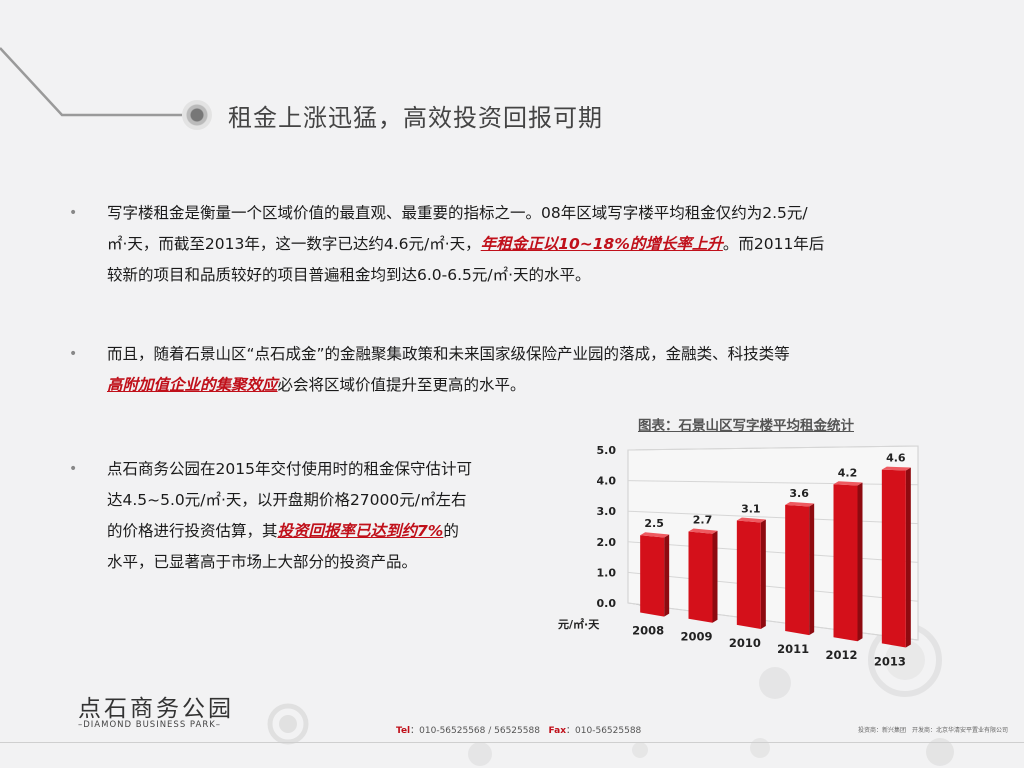 Image resolution: width=1024 pixels, height=768 pixels. Describe the element at coordinates (933, 730) in the screenshot. I see `footer-developer: 投资商：新兴集团 开发商：北京华清安平置业有限公司` at that location.